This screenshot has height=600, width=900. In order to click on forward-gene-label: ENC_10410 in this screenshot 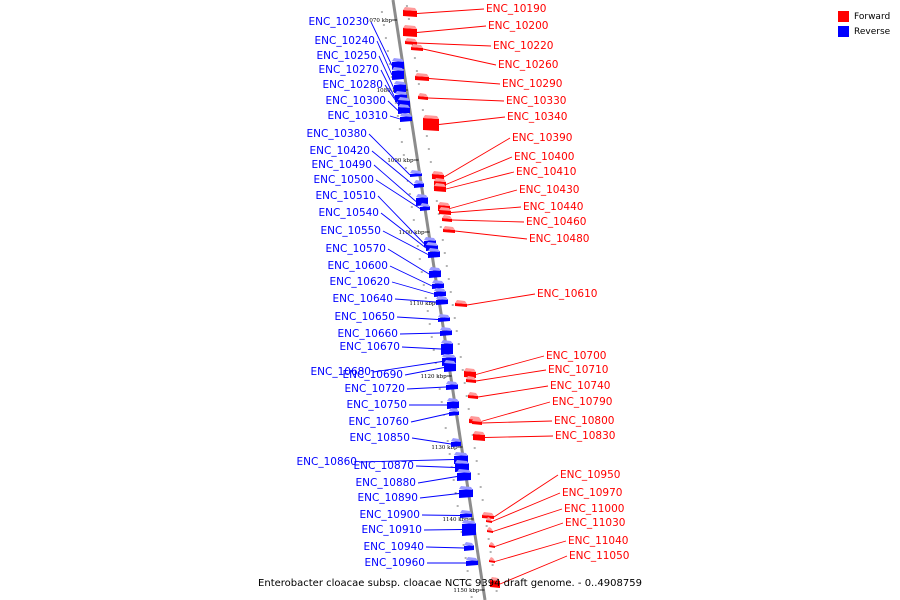, I will do `click(546, 172)`.